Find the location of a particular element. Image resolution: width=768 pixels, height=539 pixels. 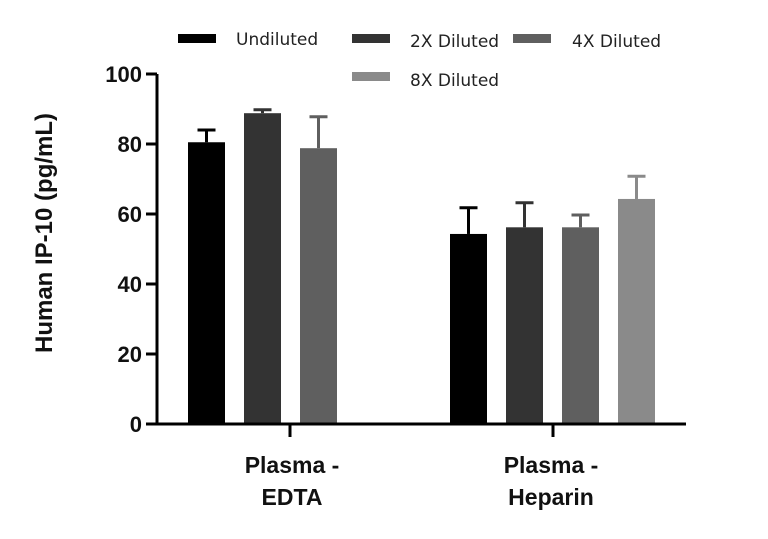

error-bar-plasma-heparin-2x-diluted is located at coordinates (524, 214).